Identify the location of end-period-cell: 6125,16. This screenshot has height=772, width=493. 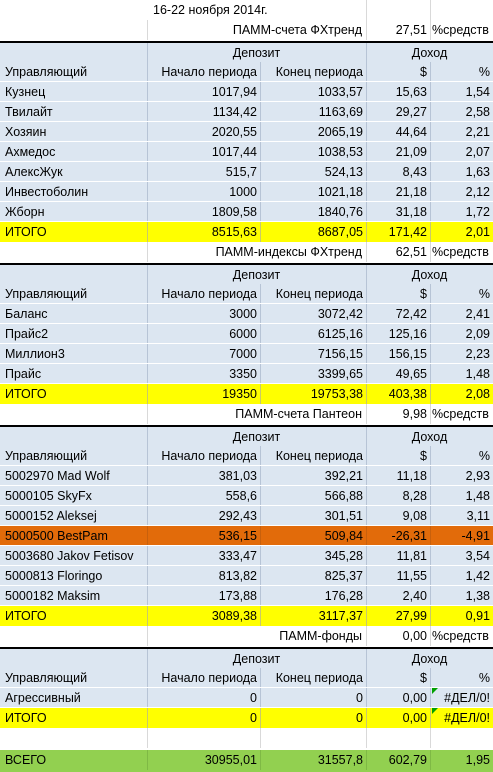
(340, 334).